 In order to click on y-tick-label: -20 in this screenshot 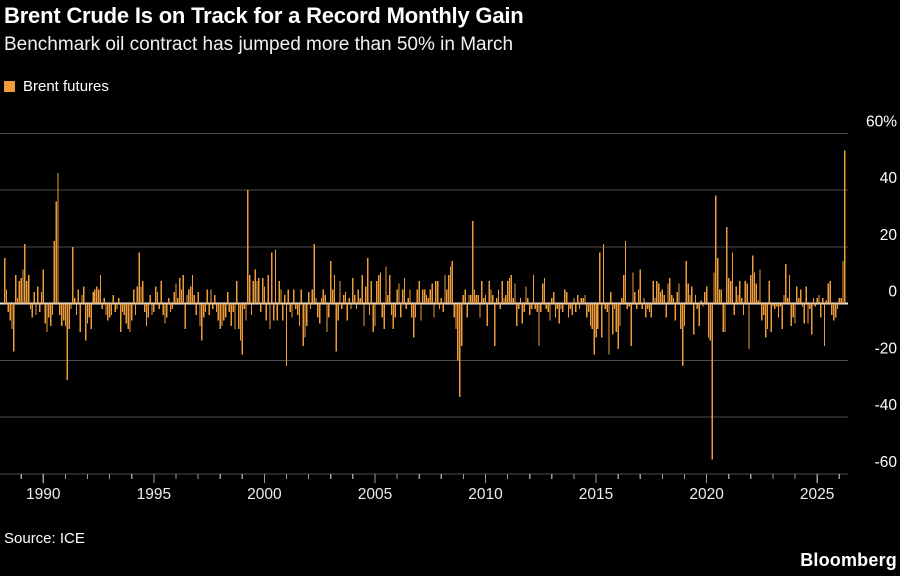, I will do `click(886, 348)`.